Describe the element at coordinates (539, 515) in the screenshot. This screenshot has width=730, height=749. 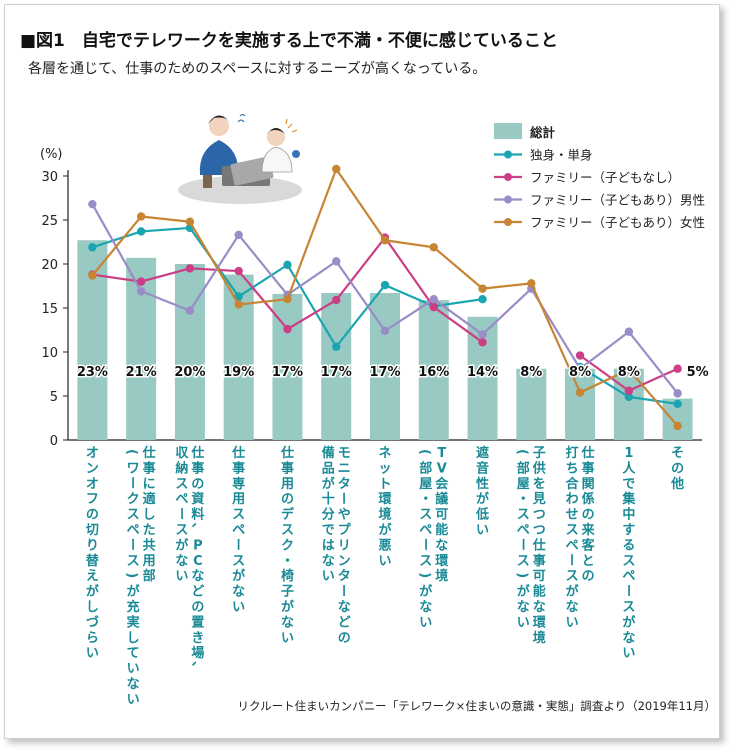
I see `category-label-char: つ` at that location.